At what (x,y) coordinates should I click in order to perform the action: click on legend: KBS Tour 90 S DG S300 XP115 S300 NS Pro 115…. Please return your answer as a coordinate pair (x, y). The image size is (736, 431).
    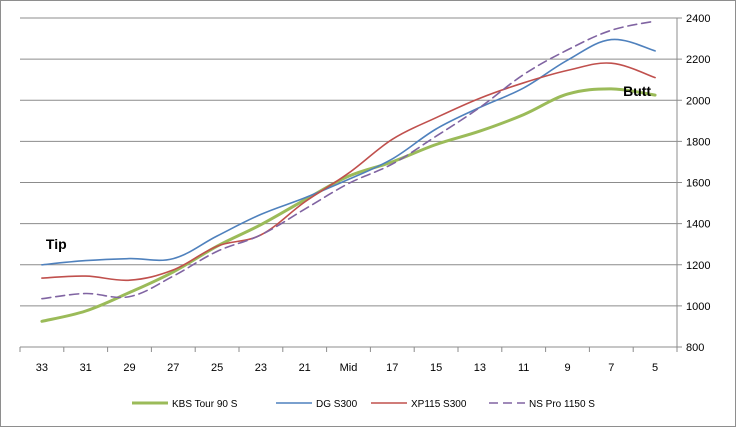
    Looking at the image, I should click on (363, 404).